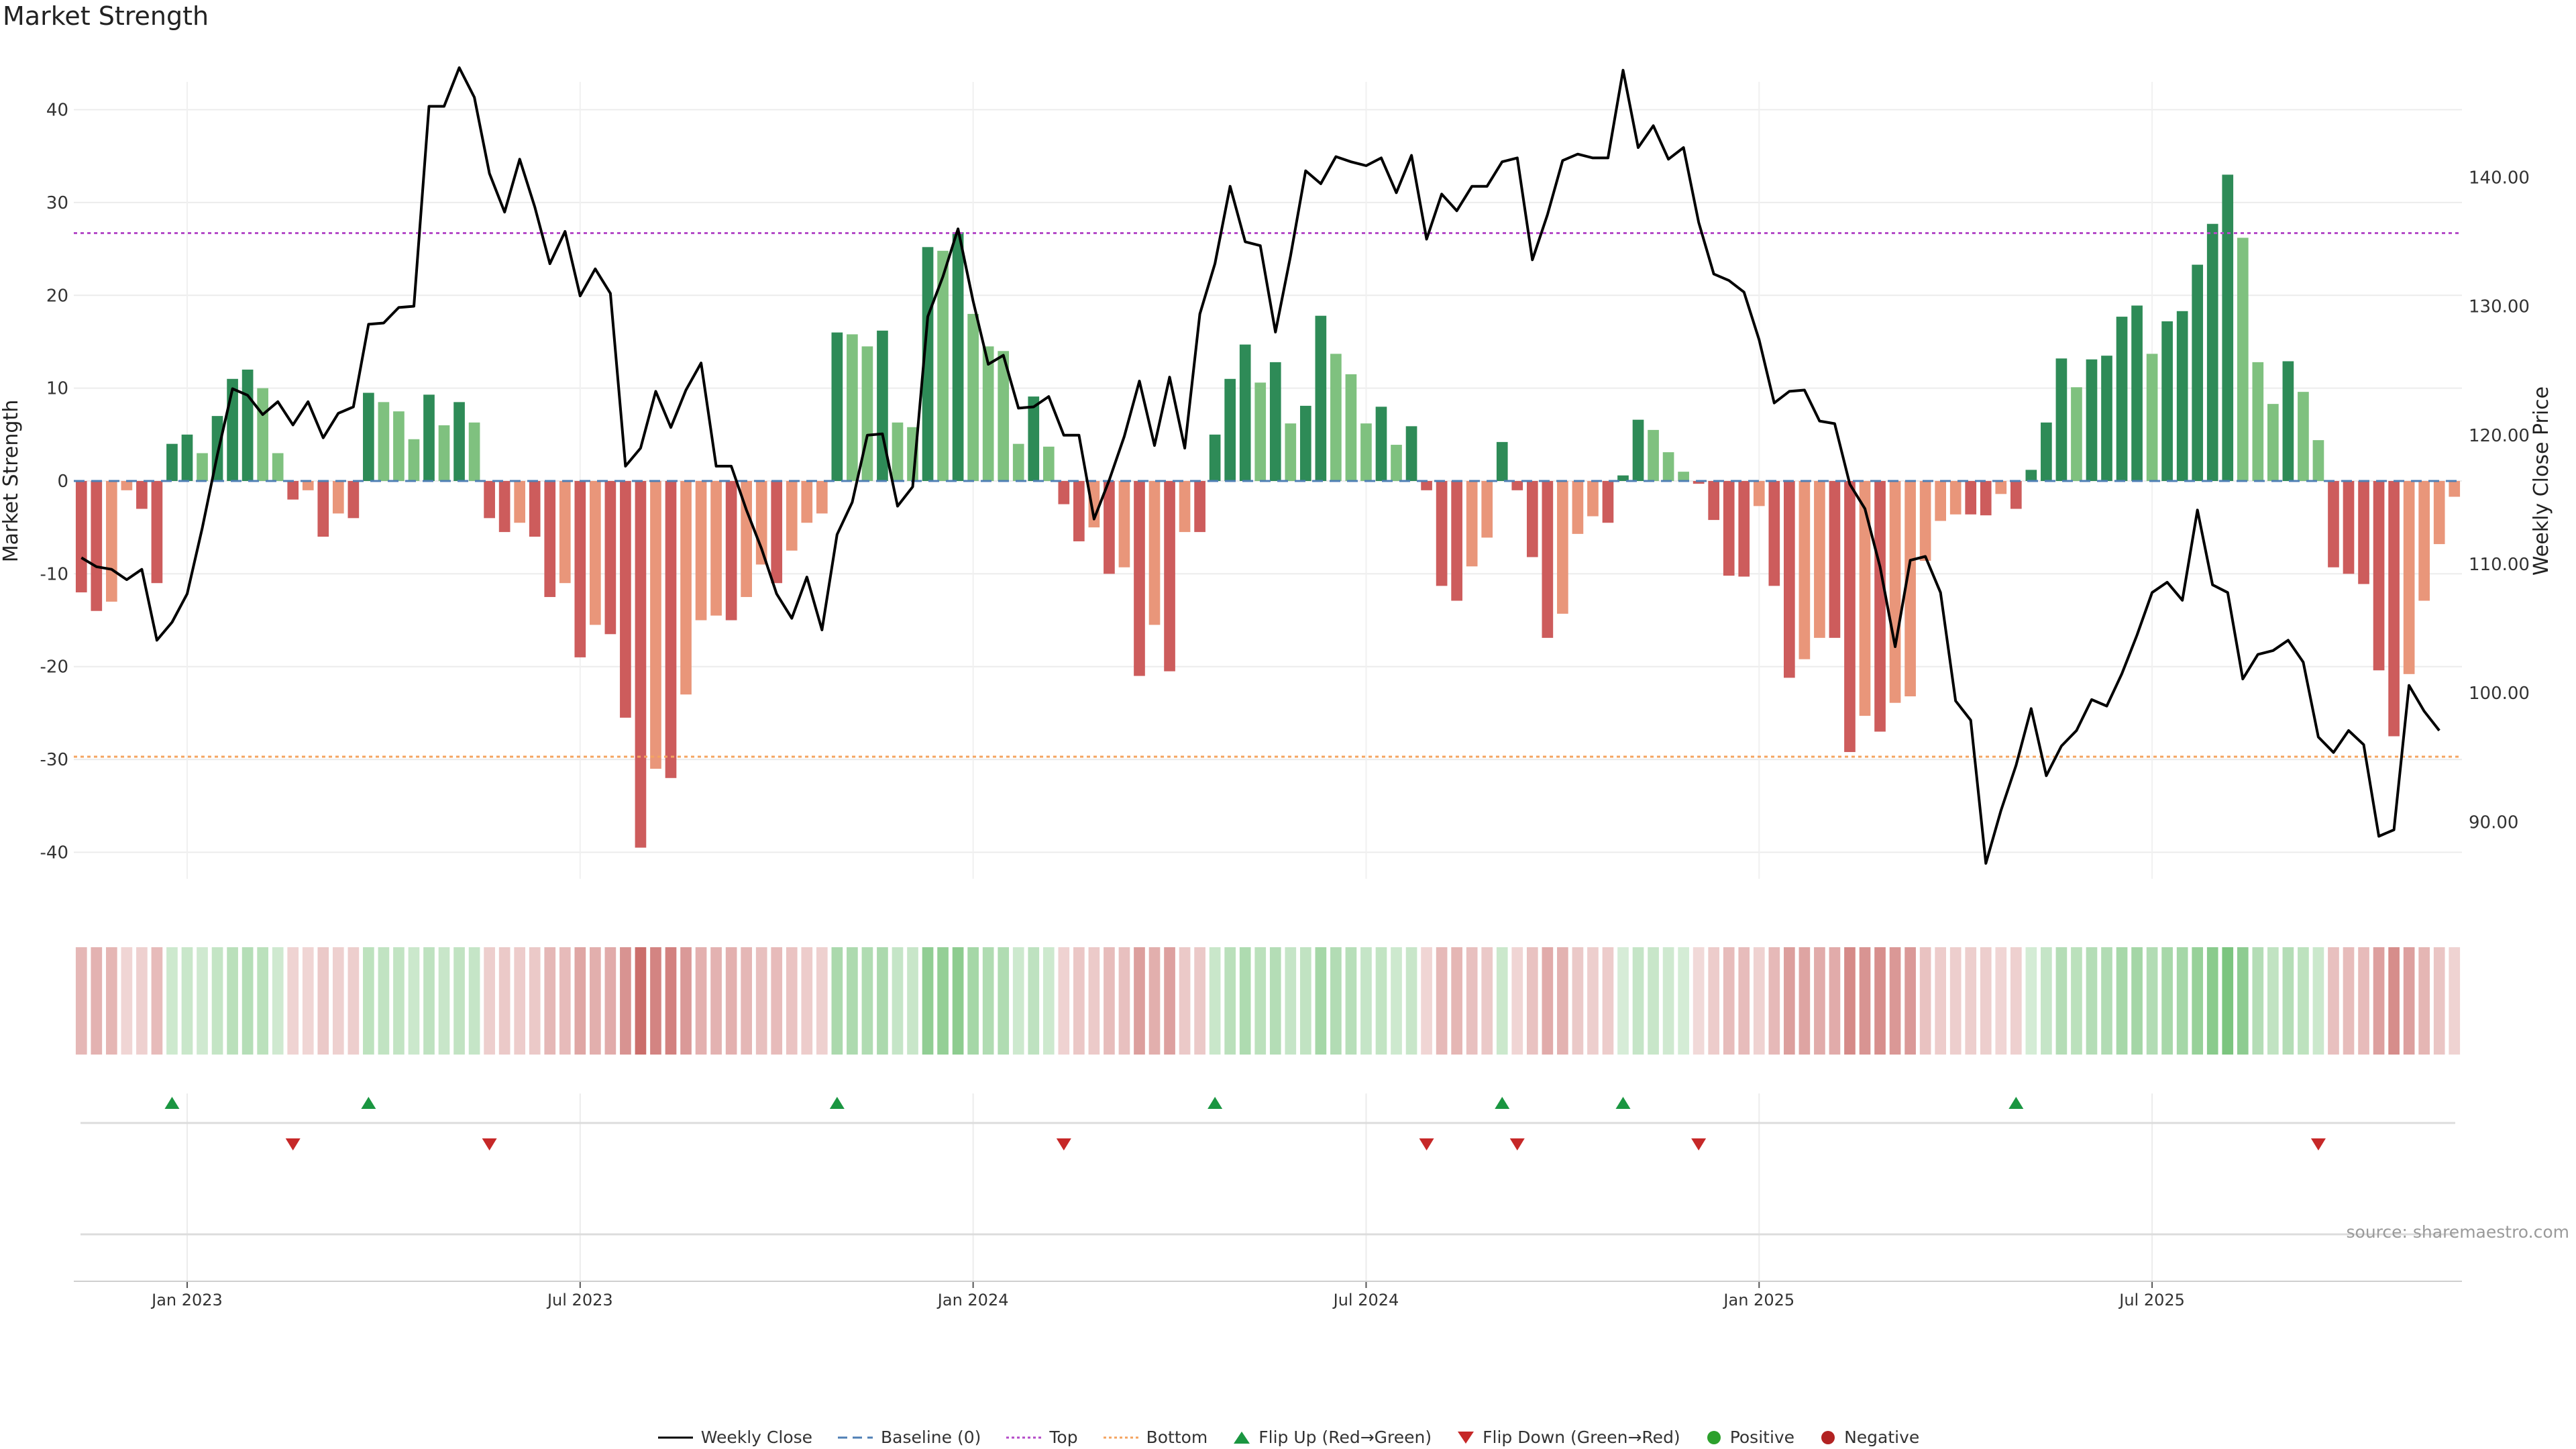 The image size is (2576, 1449). I want to click on legend-item-bottom: Bottom, so click(1155, 1437).